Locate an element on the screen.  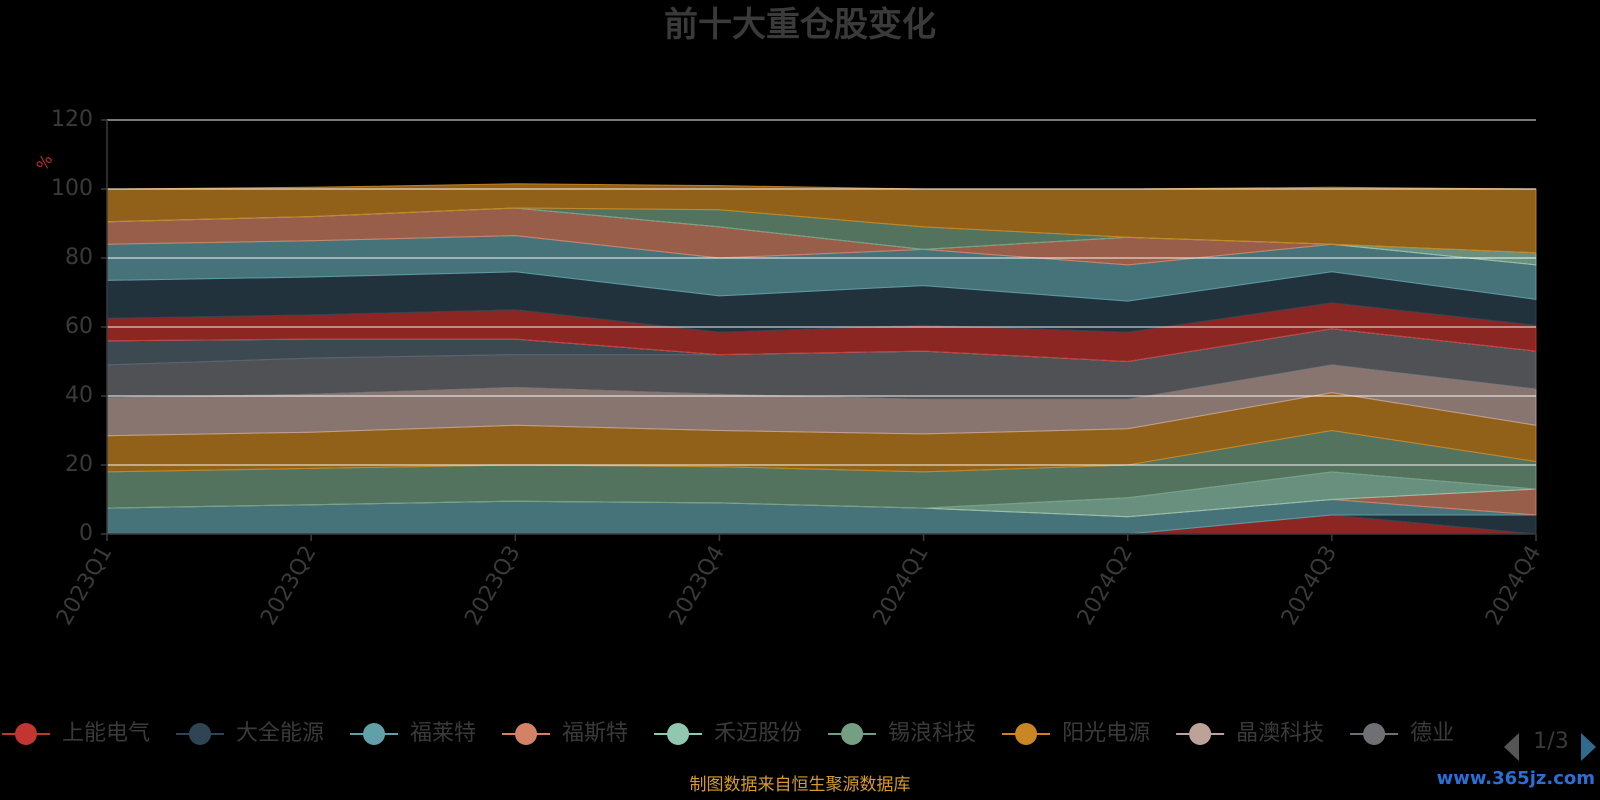
legend-page-label: 1/3 is located at coordinates (1550, 741).